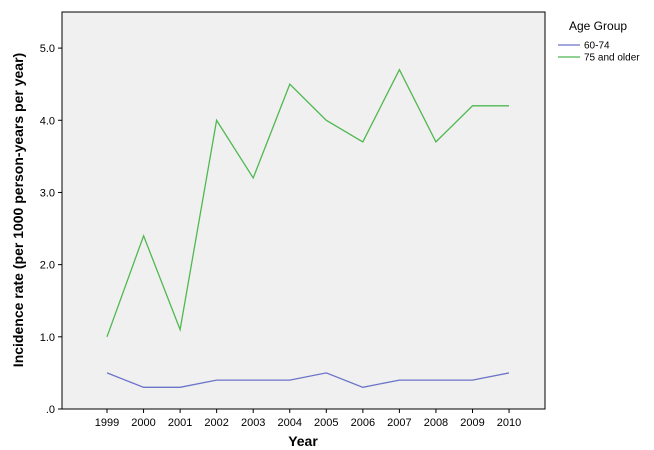  What do you see at coordinates (47, 266) in the screenshot?
I see `y-tick-label: 2.0` at bounding box center [47, 266].